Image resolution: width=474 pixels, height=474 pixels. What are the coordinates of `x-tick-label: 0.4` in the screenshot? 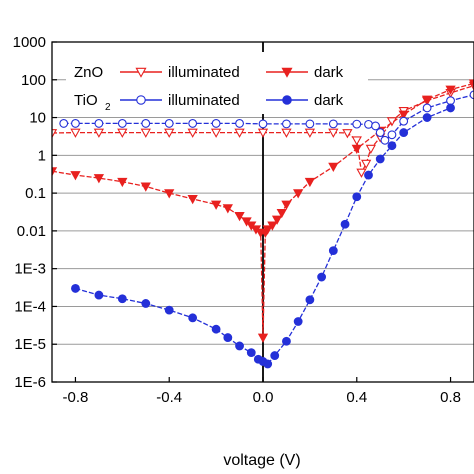 It's located at (356, 397).